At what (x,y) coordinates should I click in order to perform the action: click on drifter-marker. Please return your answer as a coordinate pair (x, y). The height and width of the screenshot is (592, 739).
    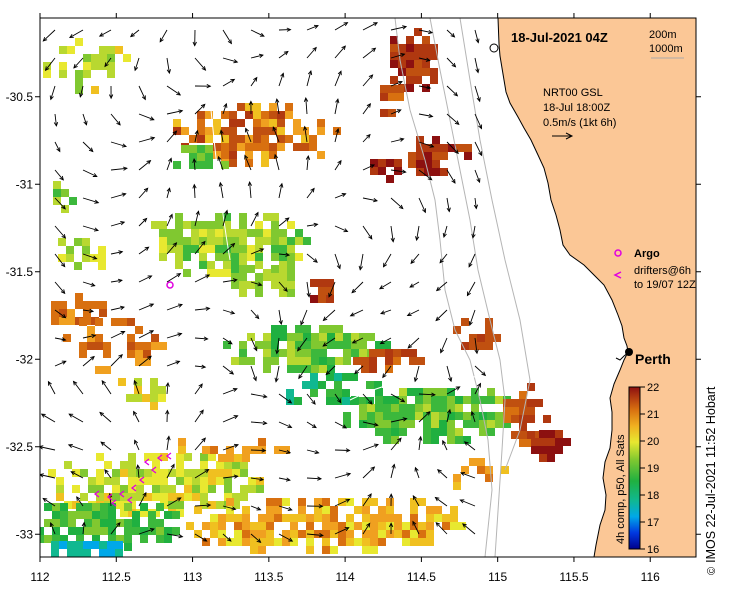
    Looking at the image, I should click on (146, 462).